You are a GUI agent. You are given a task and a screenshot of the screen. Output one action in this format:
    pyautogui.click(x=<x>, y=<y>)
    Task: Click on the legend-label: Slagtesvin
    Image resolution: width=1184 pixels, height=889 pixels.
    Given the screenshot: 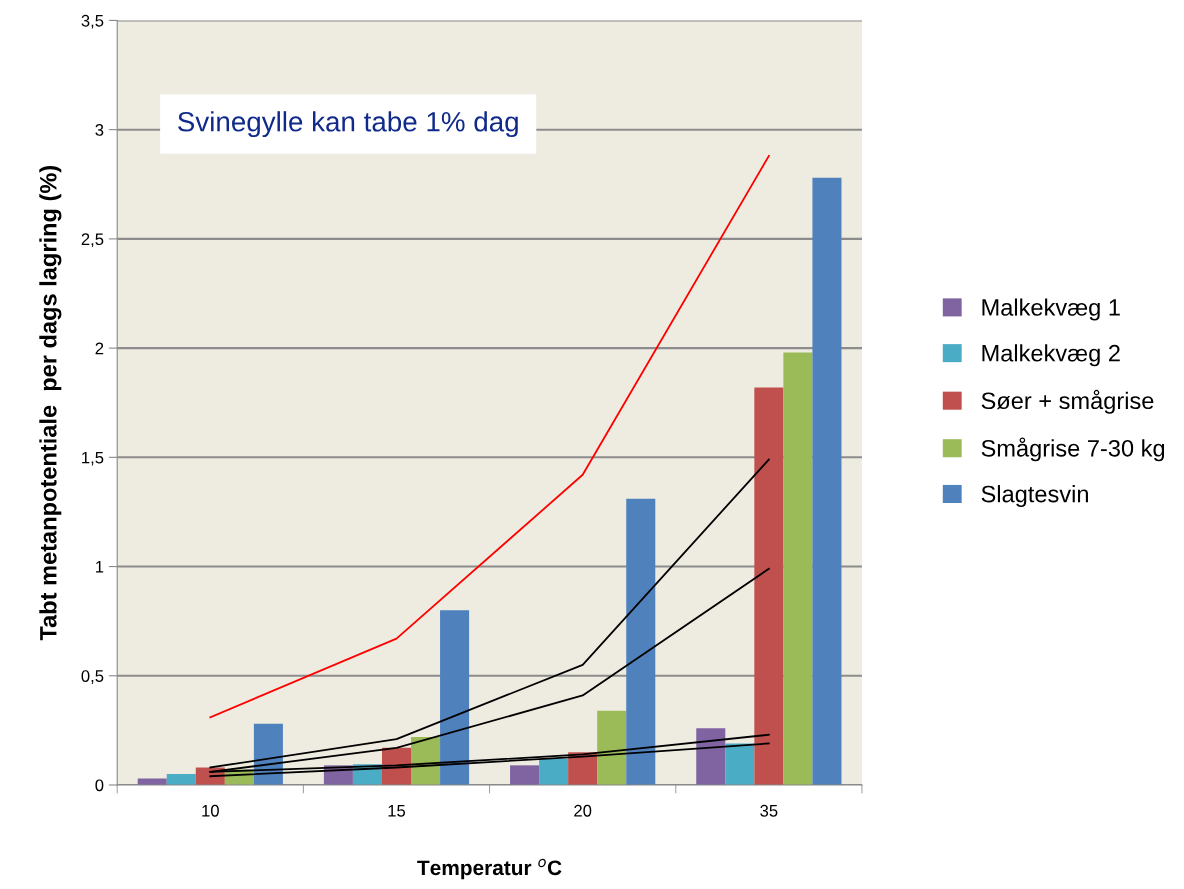 What is the action you would take?
    pyautogui.click(x=1034, y=496)
    